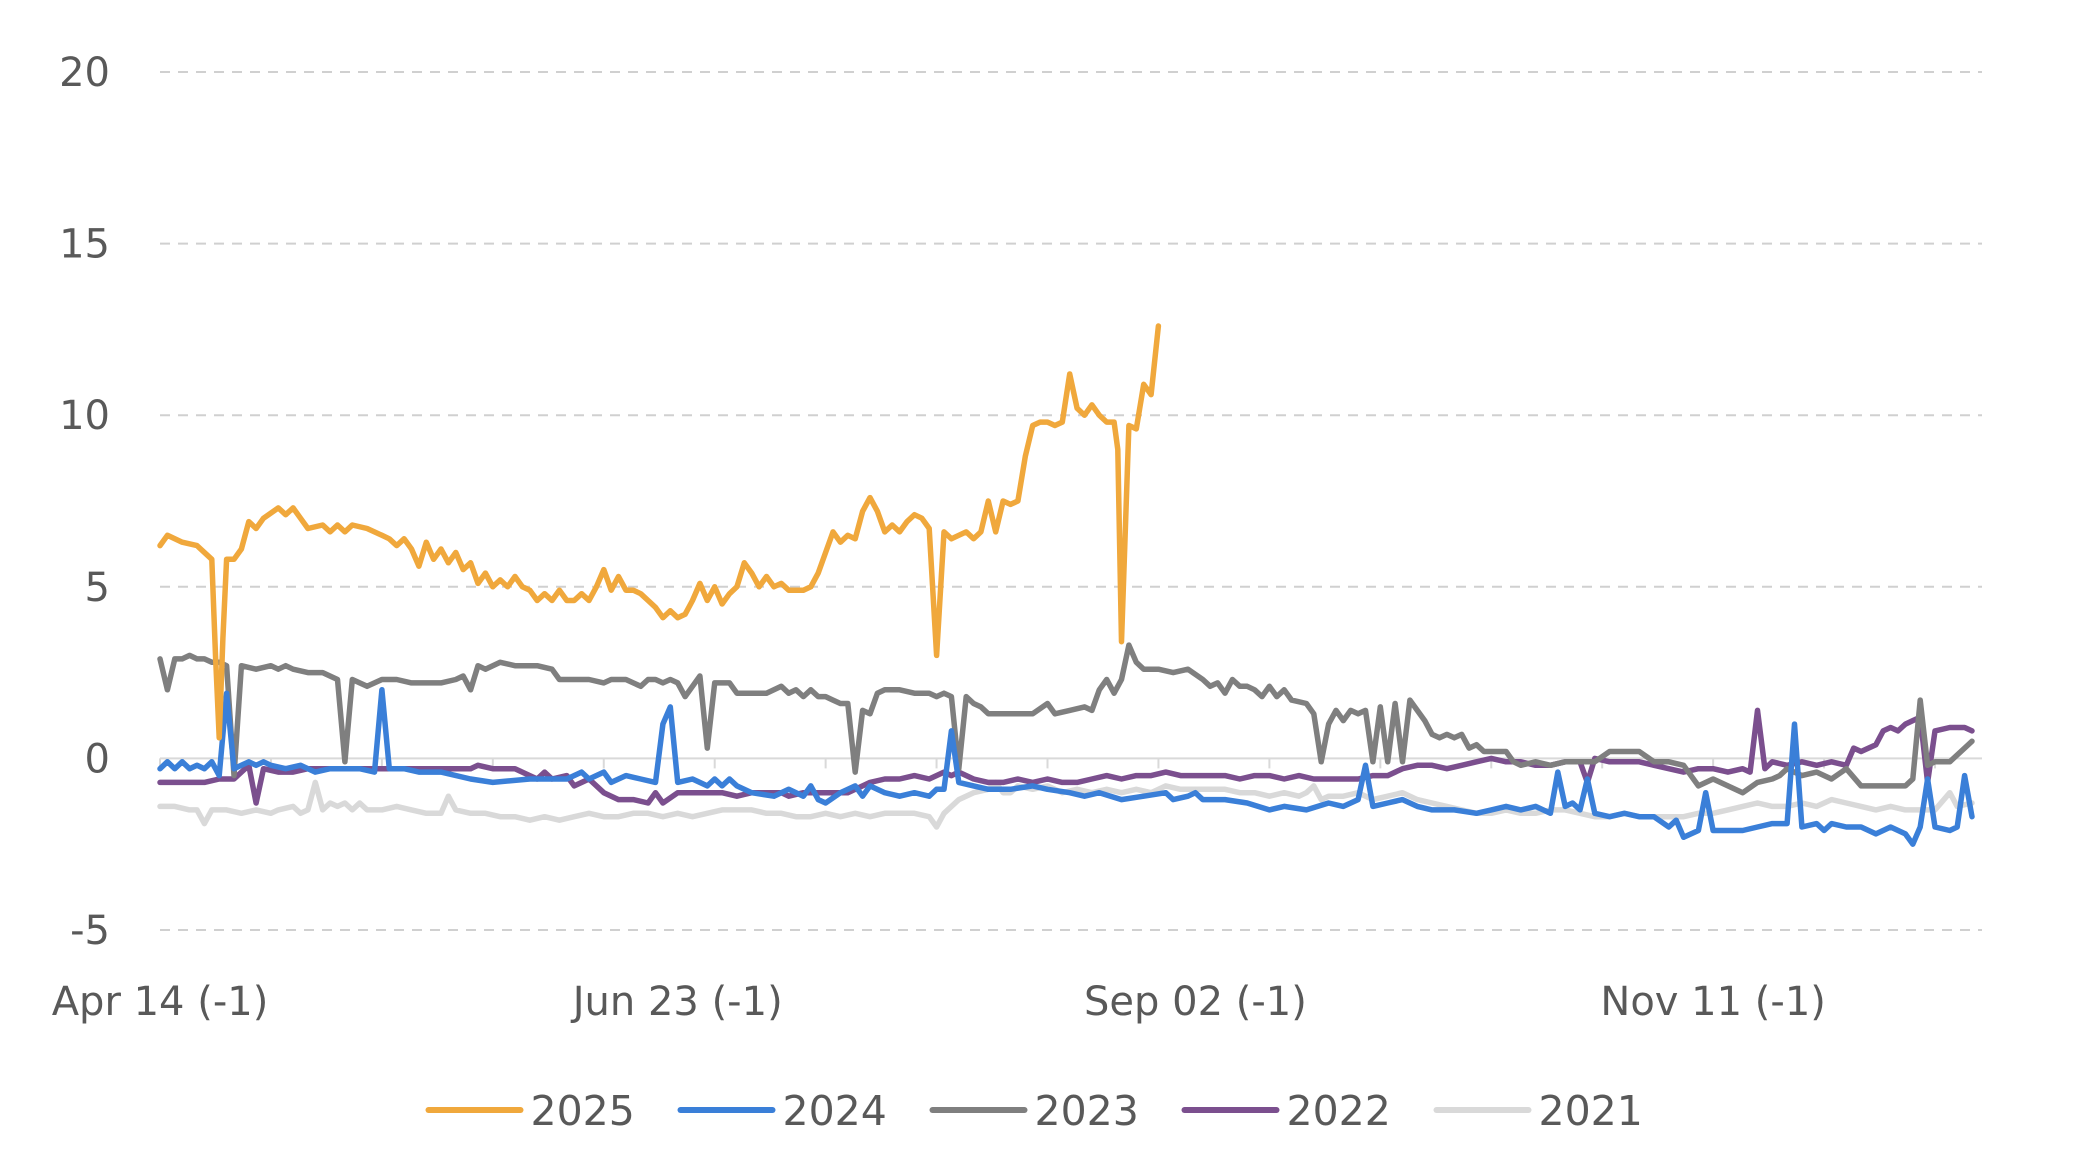 This screenshot has width=2079, height=1169. I want to click on y-tick-label: 10, so click(84, 416).